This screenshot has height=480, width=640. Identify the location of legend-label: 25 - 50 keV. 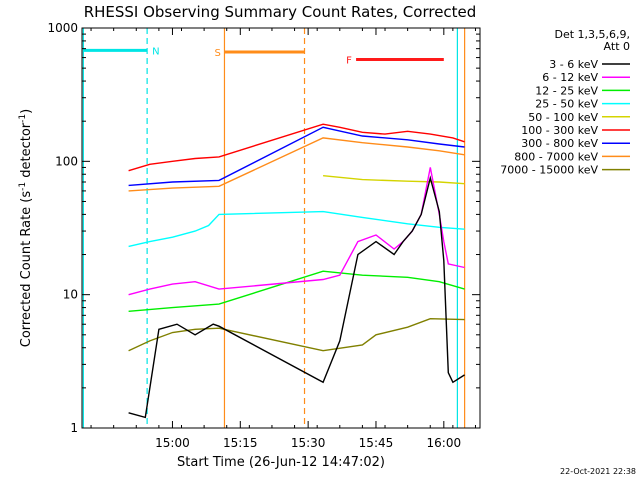
(566, 104).